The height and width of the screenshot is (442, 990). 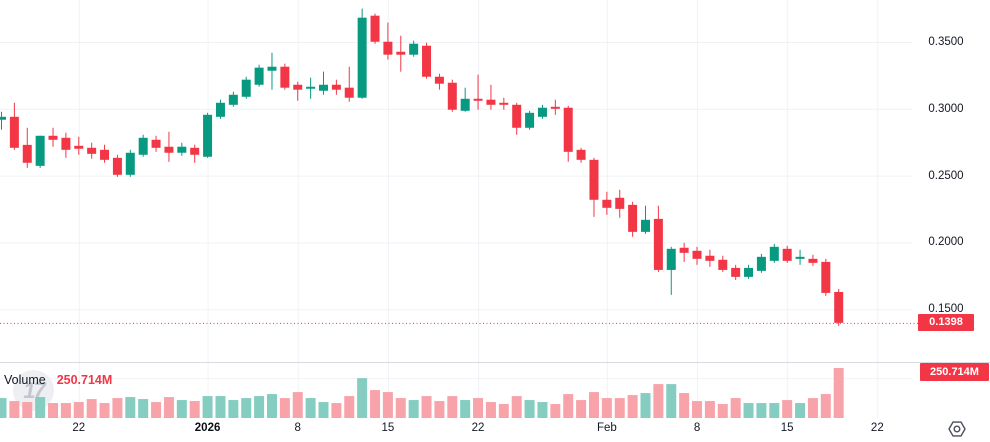 I want to click on time-tick-label: 2026, so click(x=207, y=428).